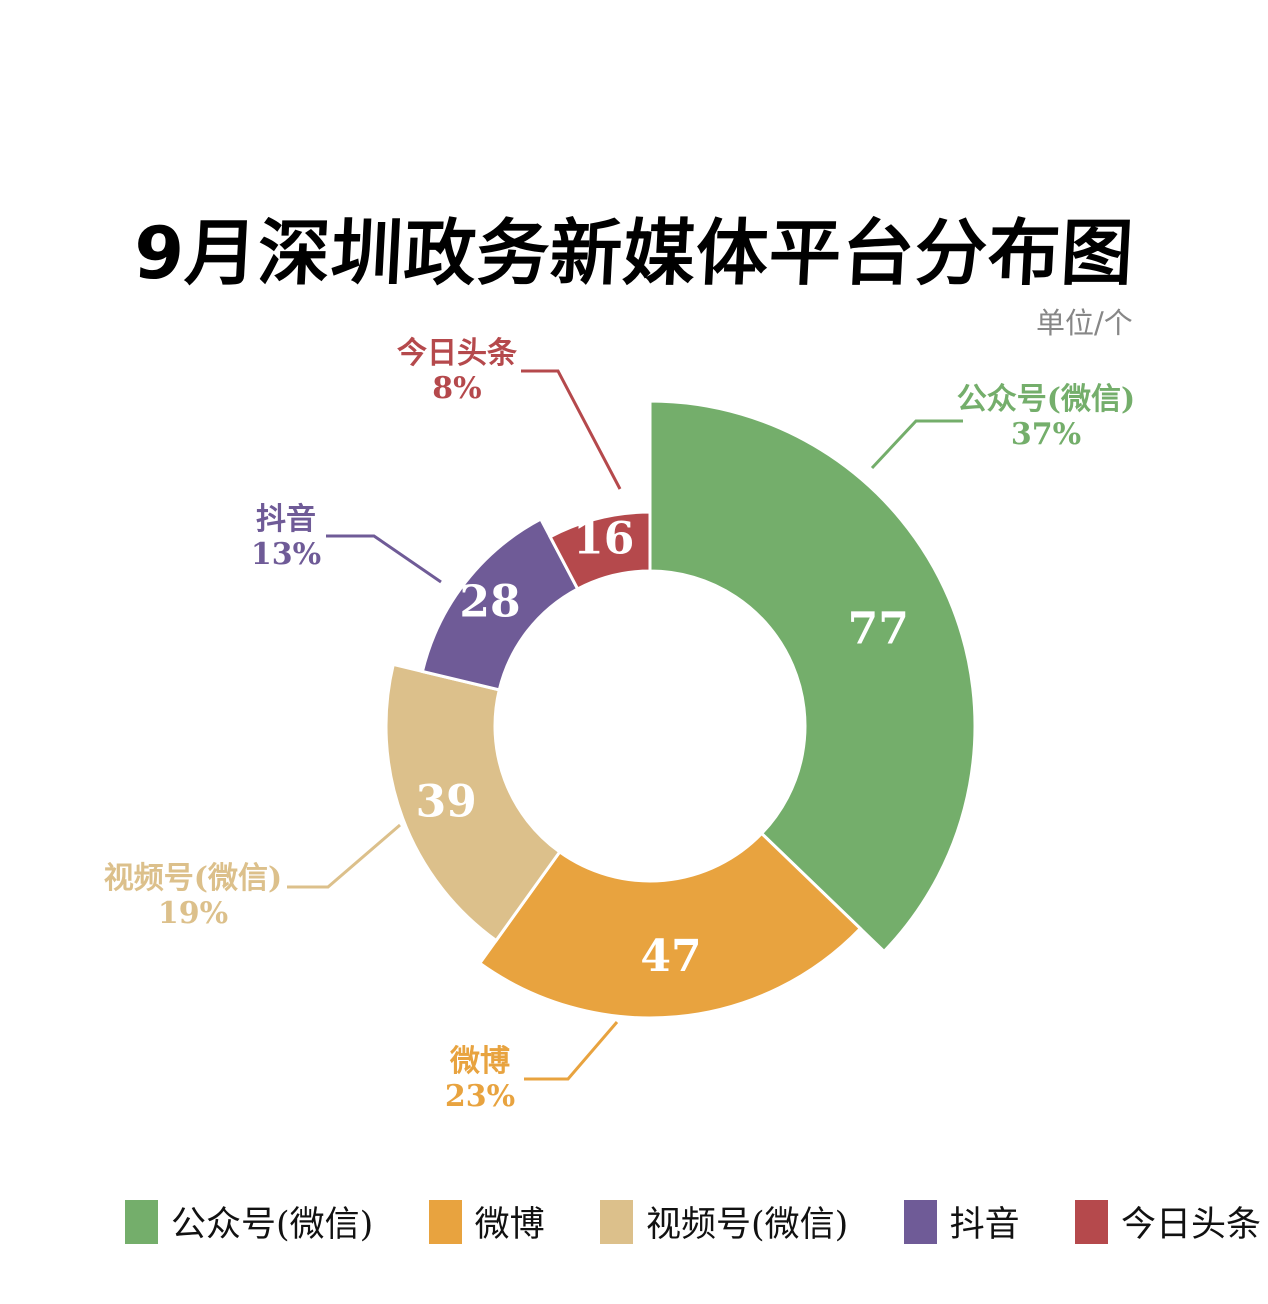  I want to click on callout-label: 视频号(微信), so click(193, 878).